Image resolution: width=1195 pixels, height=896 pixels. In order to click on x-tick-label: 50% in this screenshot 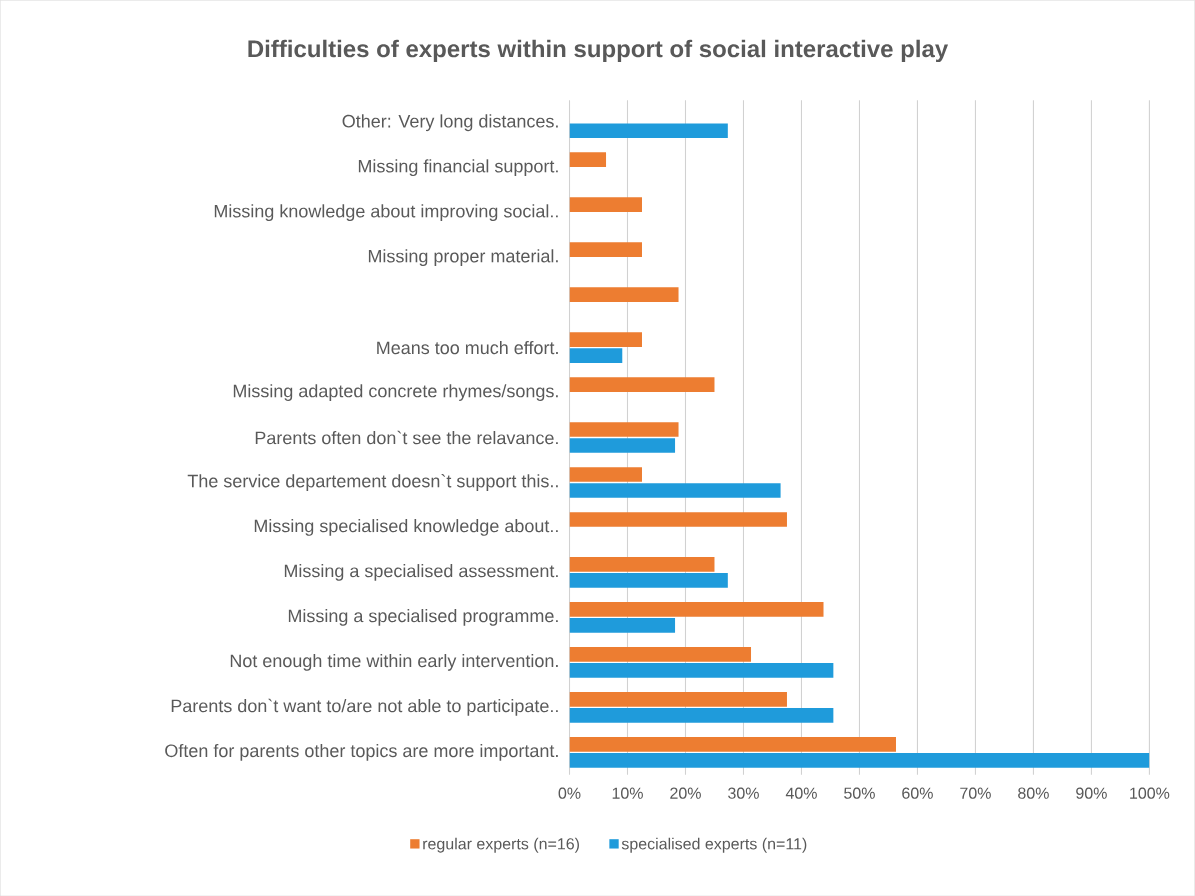, I will do `click(859, 793)`.